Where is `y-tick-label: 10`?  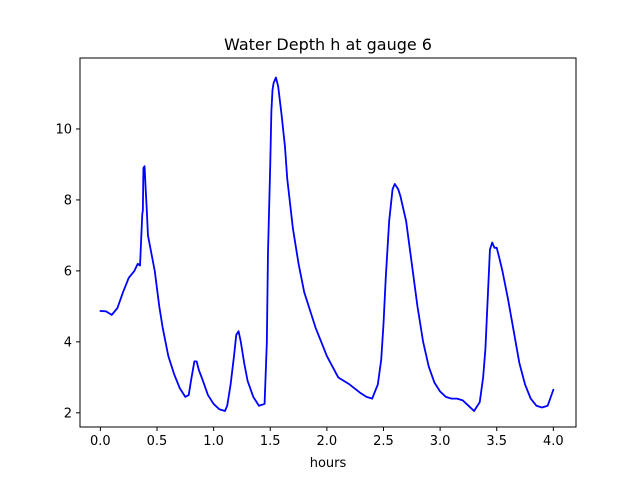
y-tick-label: 10 is located at coordinates (63, 129).